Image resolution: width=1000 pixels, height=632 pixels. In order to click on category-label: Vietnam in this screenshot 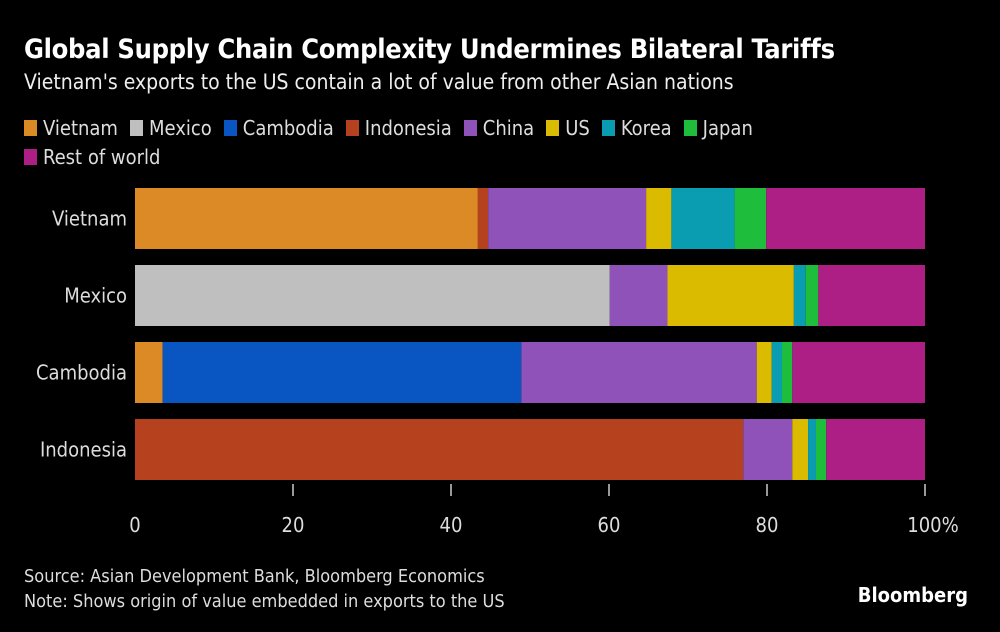, I will do `click(89, 219)`.